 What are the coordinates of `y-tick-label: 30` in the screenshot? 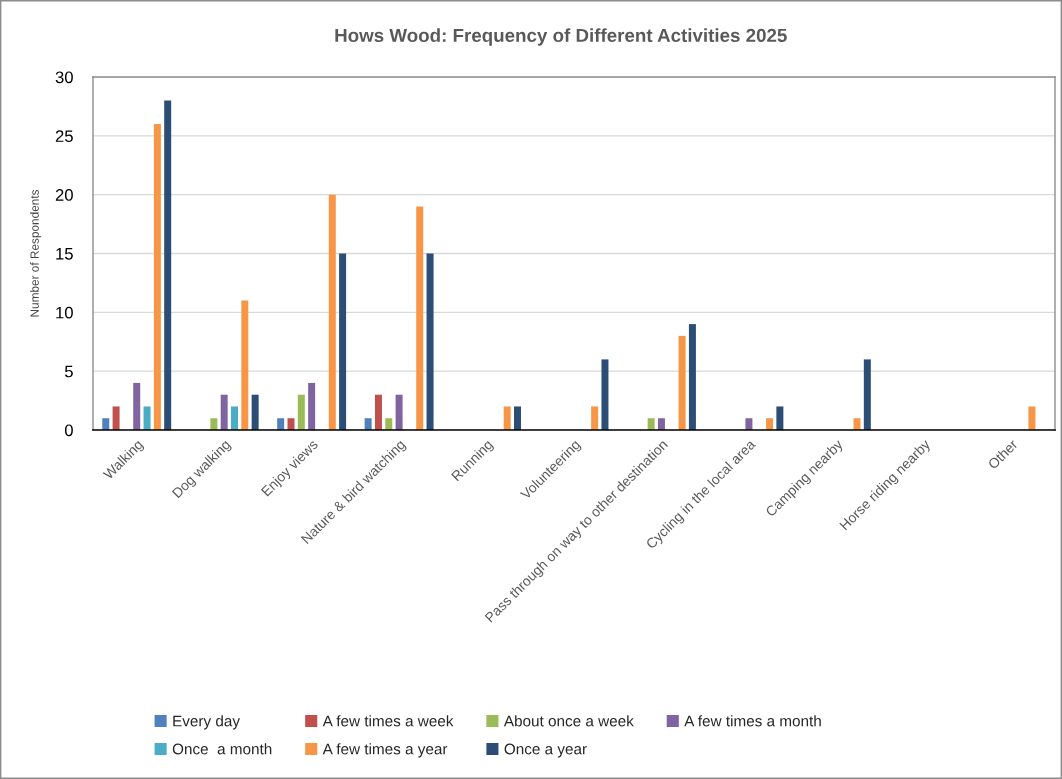 It's located at (64, 77).